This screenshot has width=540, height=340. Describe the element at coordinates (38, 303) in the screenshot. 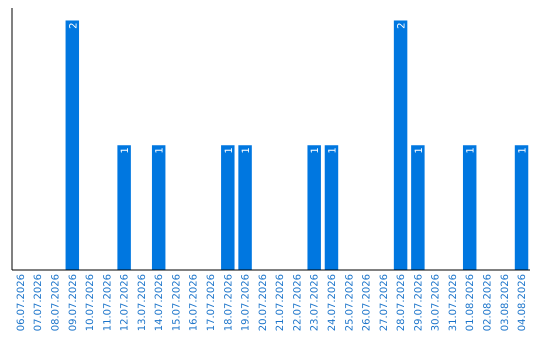

I see `x-tick-label: 07.07.2026` at that location.